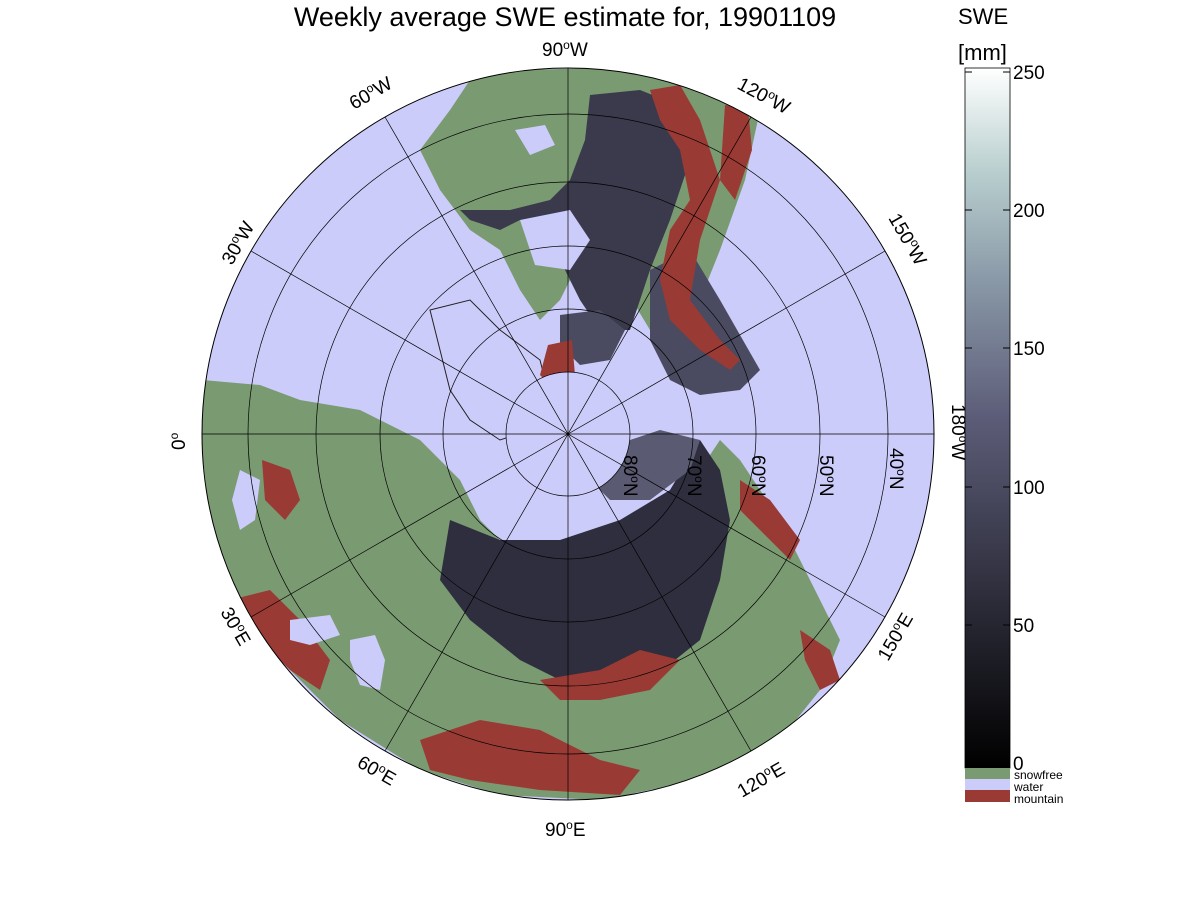  What do you see at coordinates (178, 441) in the screenshot?
I see `lon-label-0: 0o` at bounding box center [178, 441].